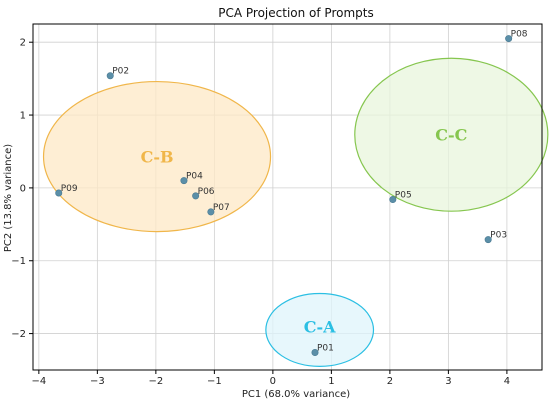  I want to click on x-tick-label: −2, so click(155, 381).